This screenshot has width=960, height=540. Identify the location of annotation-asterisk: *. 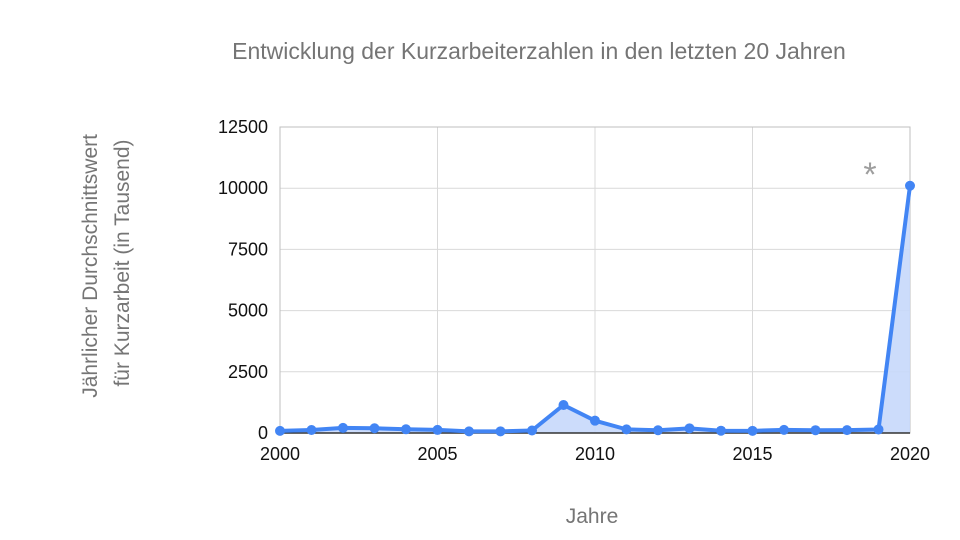
(869, 175).